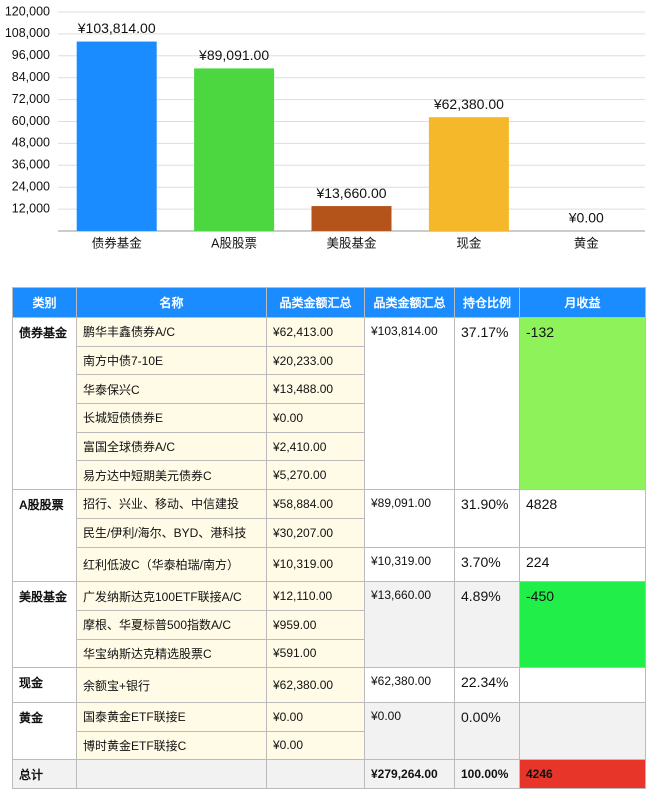 This screenshot has width=648, height=789. What do you see at coordinates (315, 389) in the screenshot?
I see `amount-cell: ¥13,488.00` at bounding box center [315, 389].